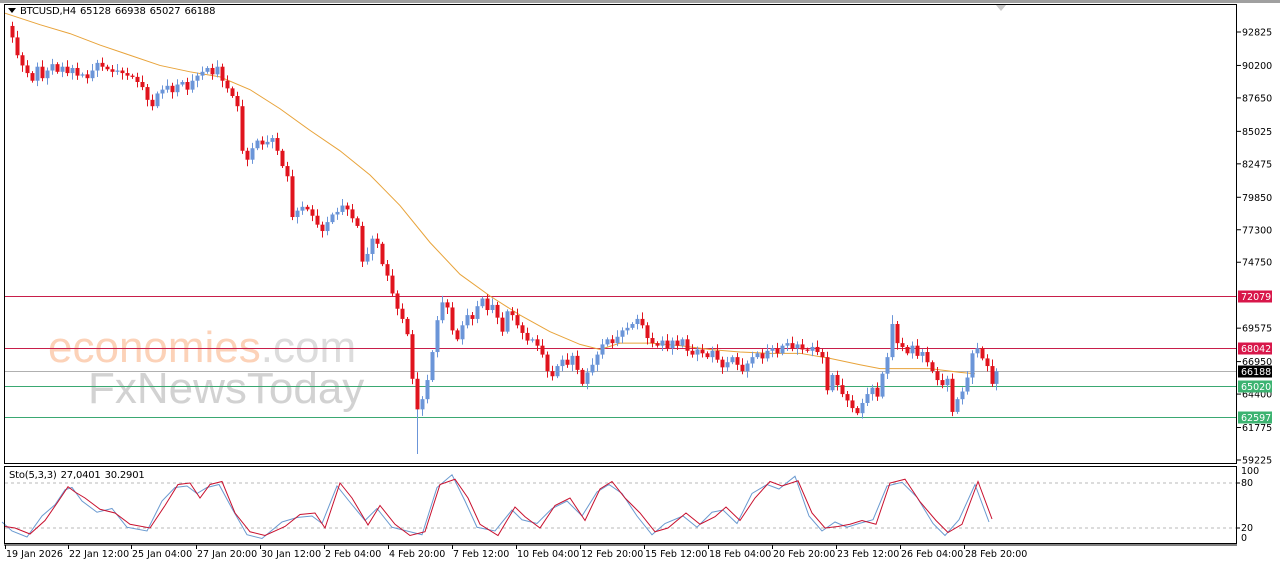 The height and width of the screenshot is (567, 1280). I want to click on chart-shift-marker-icon, so click(1001, 8).